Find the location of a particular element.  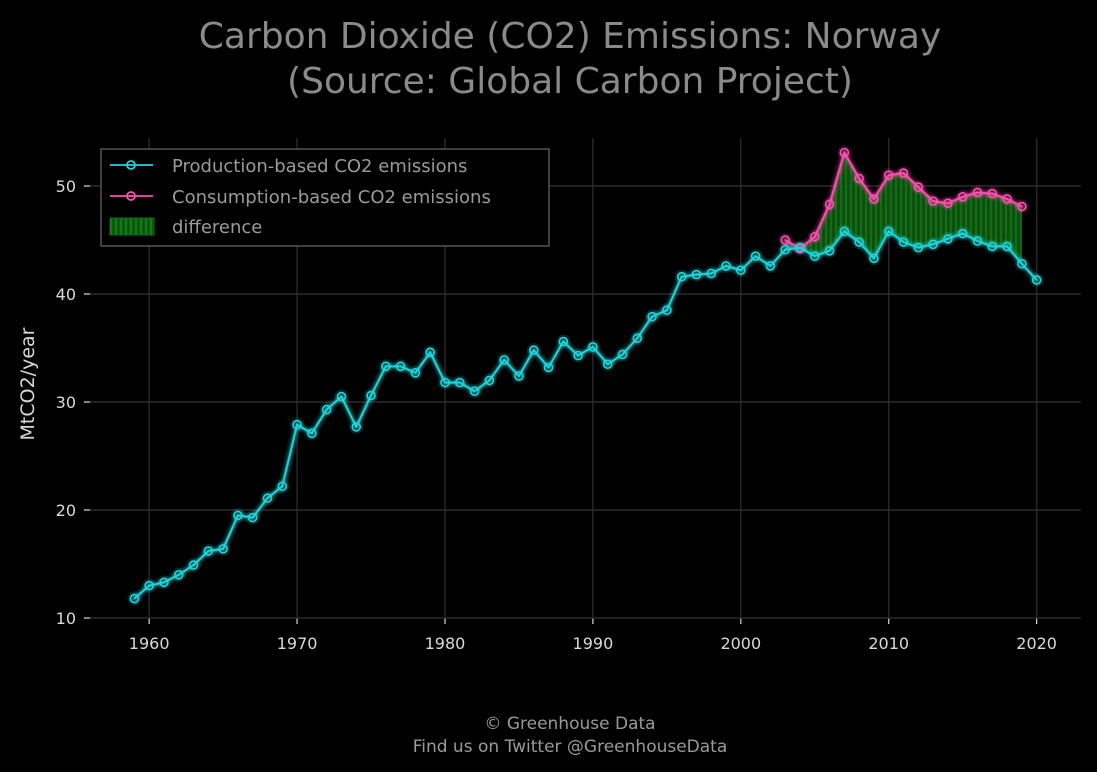

y-tick-label: 50 is located at coordinates (66, 186).